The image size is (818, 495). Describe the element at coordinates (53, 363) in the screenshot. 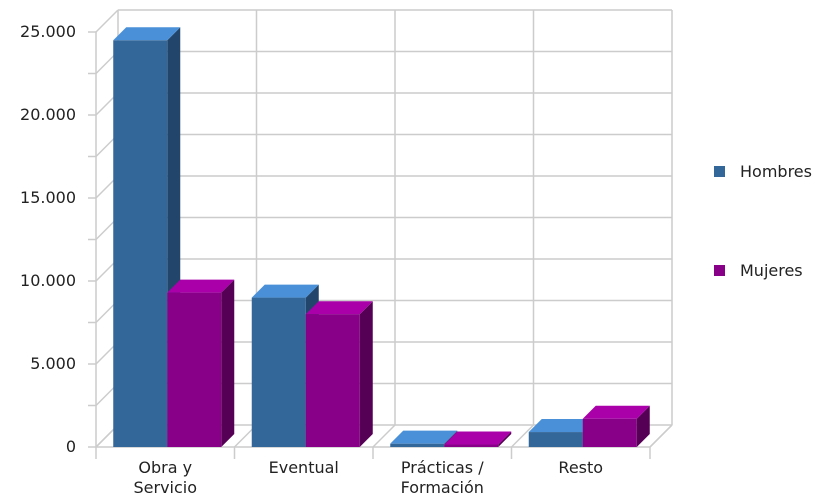

I see `y-tick-label: 5.000` at that location.